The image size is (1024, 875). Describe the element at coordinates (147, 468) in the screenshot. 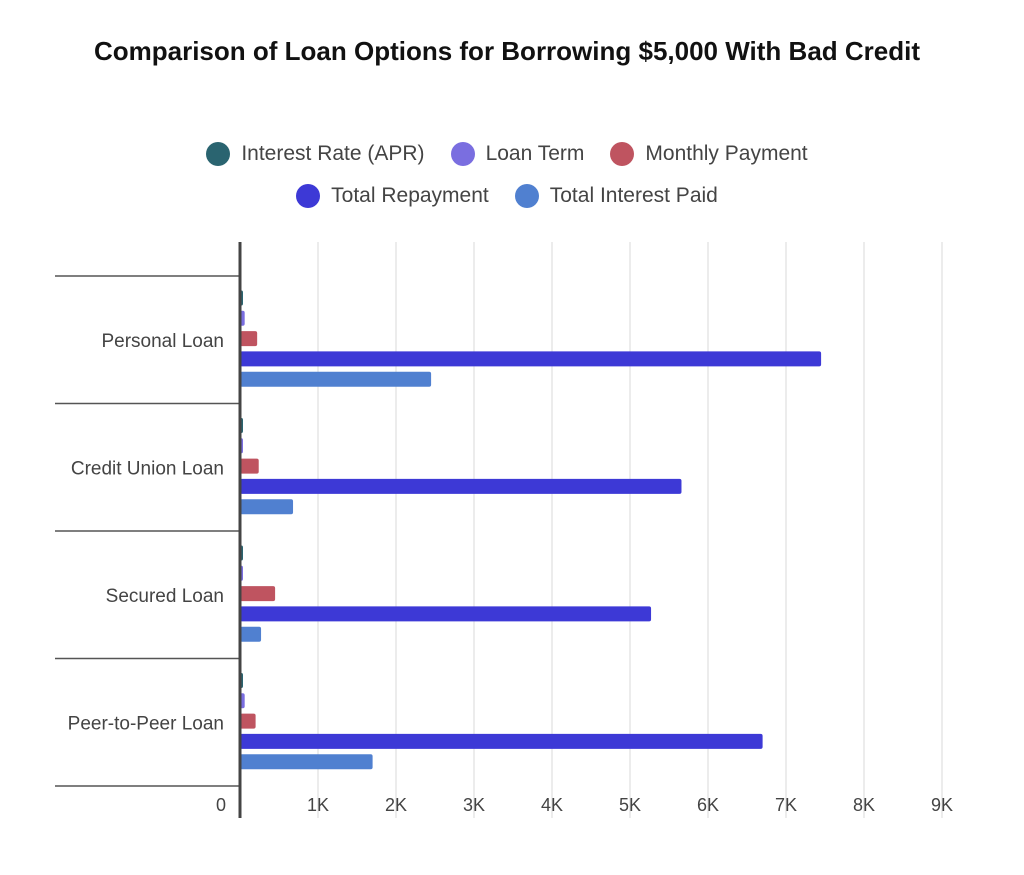

I see `category-label: Credit Union Loan` at that location.